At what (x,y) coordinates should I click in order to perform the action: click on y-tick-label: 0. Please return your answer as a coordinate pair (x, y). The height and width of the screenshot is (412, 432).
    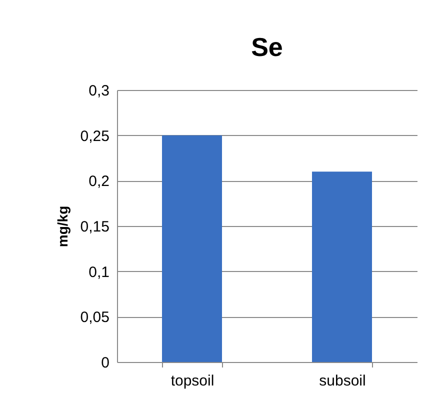
    Looking at the image, I should click on (105, 363).